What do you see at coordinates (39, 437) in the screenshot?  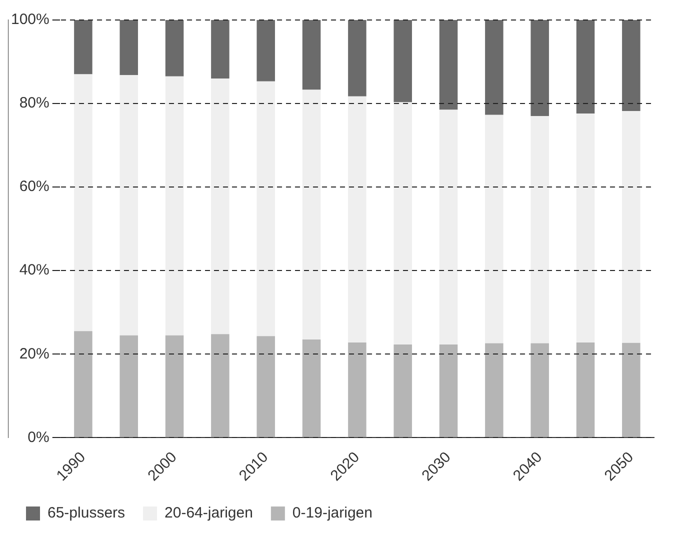 I see `y-tick-label: 0%` at bounding box center [39, 437].